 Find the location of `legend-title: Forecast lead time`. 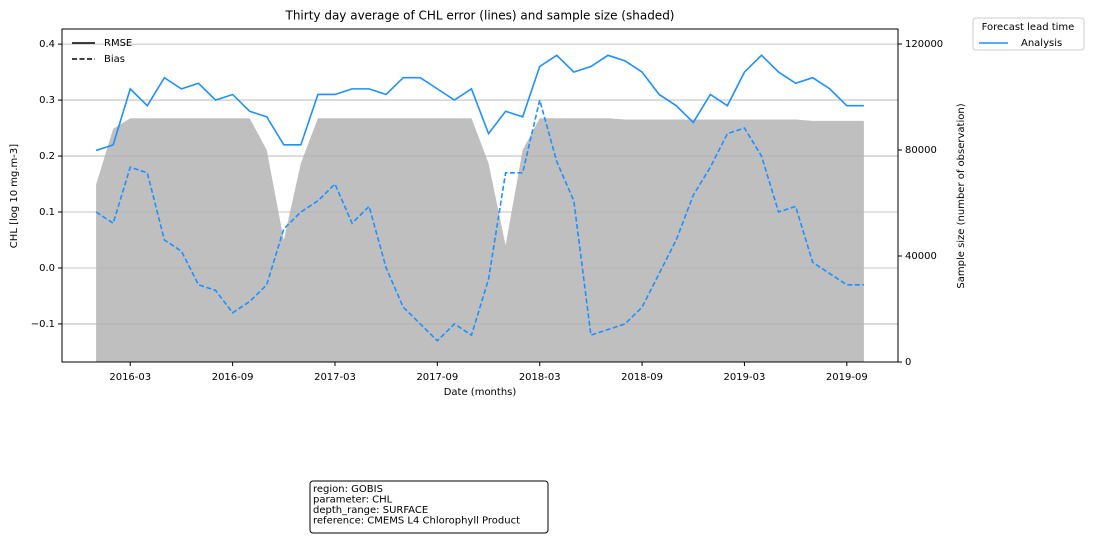

legend-title: Forecast lead time is located at coordinates (1028, 27).